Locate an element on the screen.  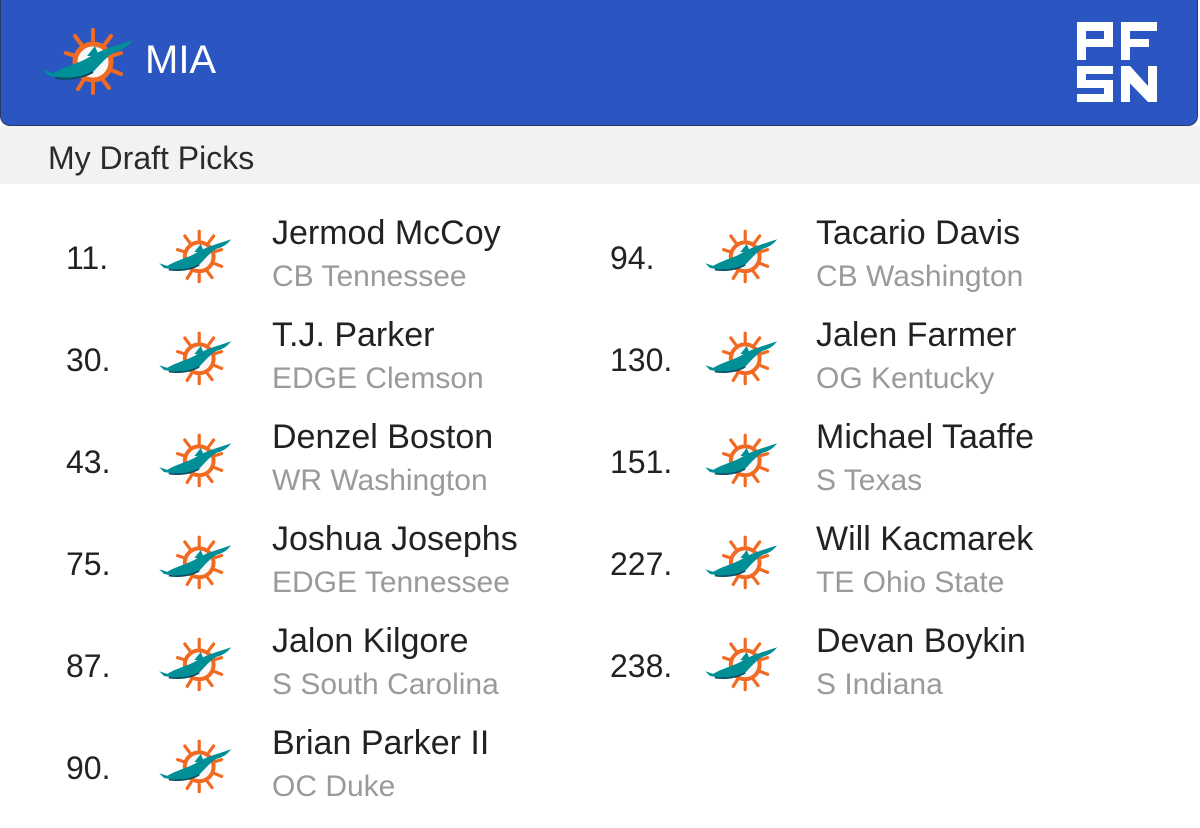
player-position-school: WR Washington is located at coordinates (380, 480).